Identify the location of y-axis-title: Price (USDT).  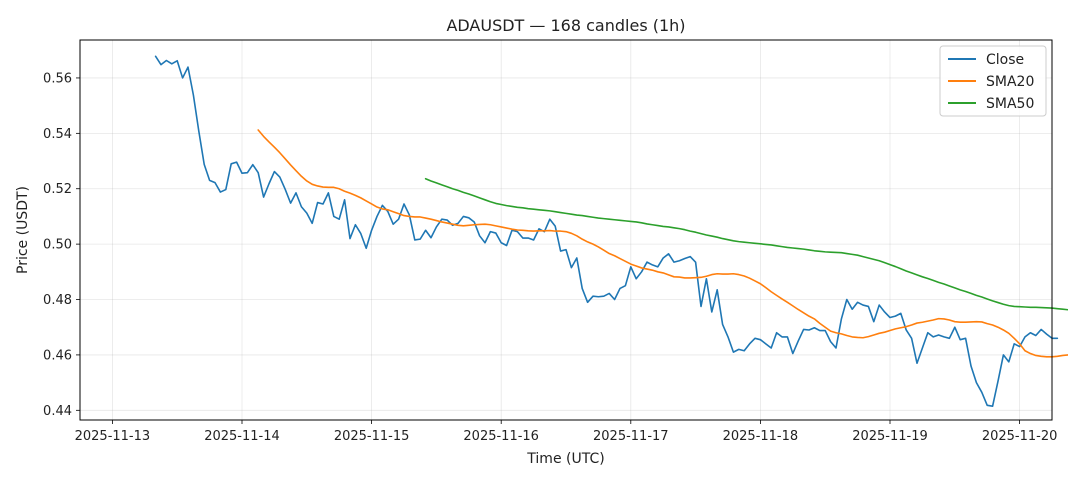
(23, 230).